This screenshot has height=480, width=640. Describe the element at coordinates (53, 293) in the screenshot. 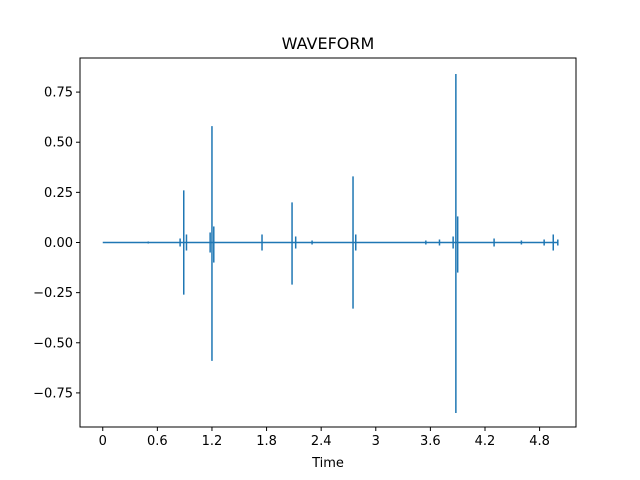

I see `y-tick-label: −0.25` at that location.